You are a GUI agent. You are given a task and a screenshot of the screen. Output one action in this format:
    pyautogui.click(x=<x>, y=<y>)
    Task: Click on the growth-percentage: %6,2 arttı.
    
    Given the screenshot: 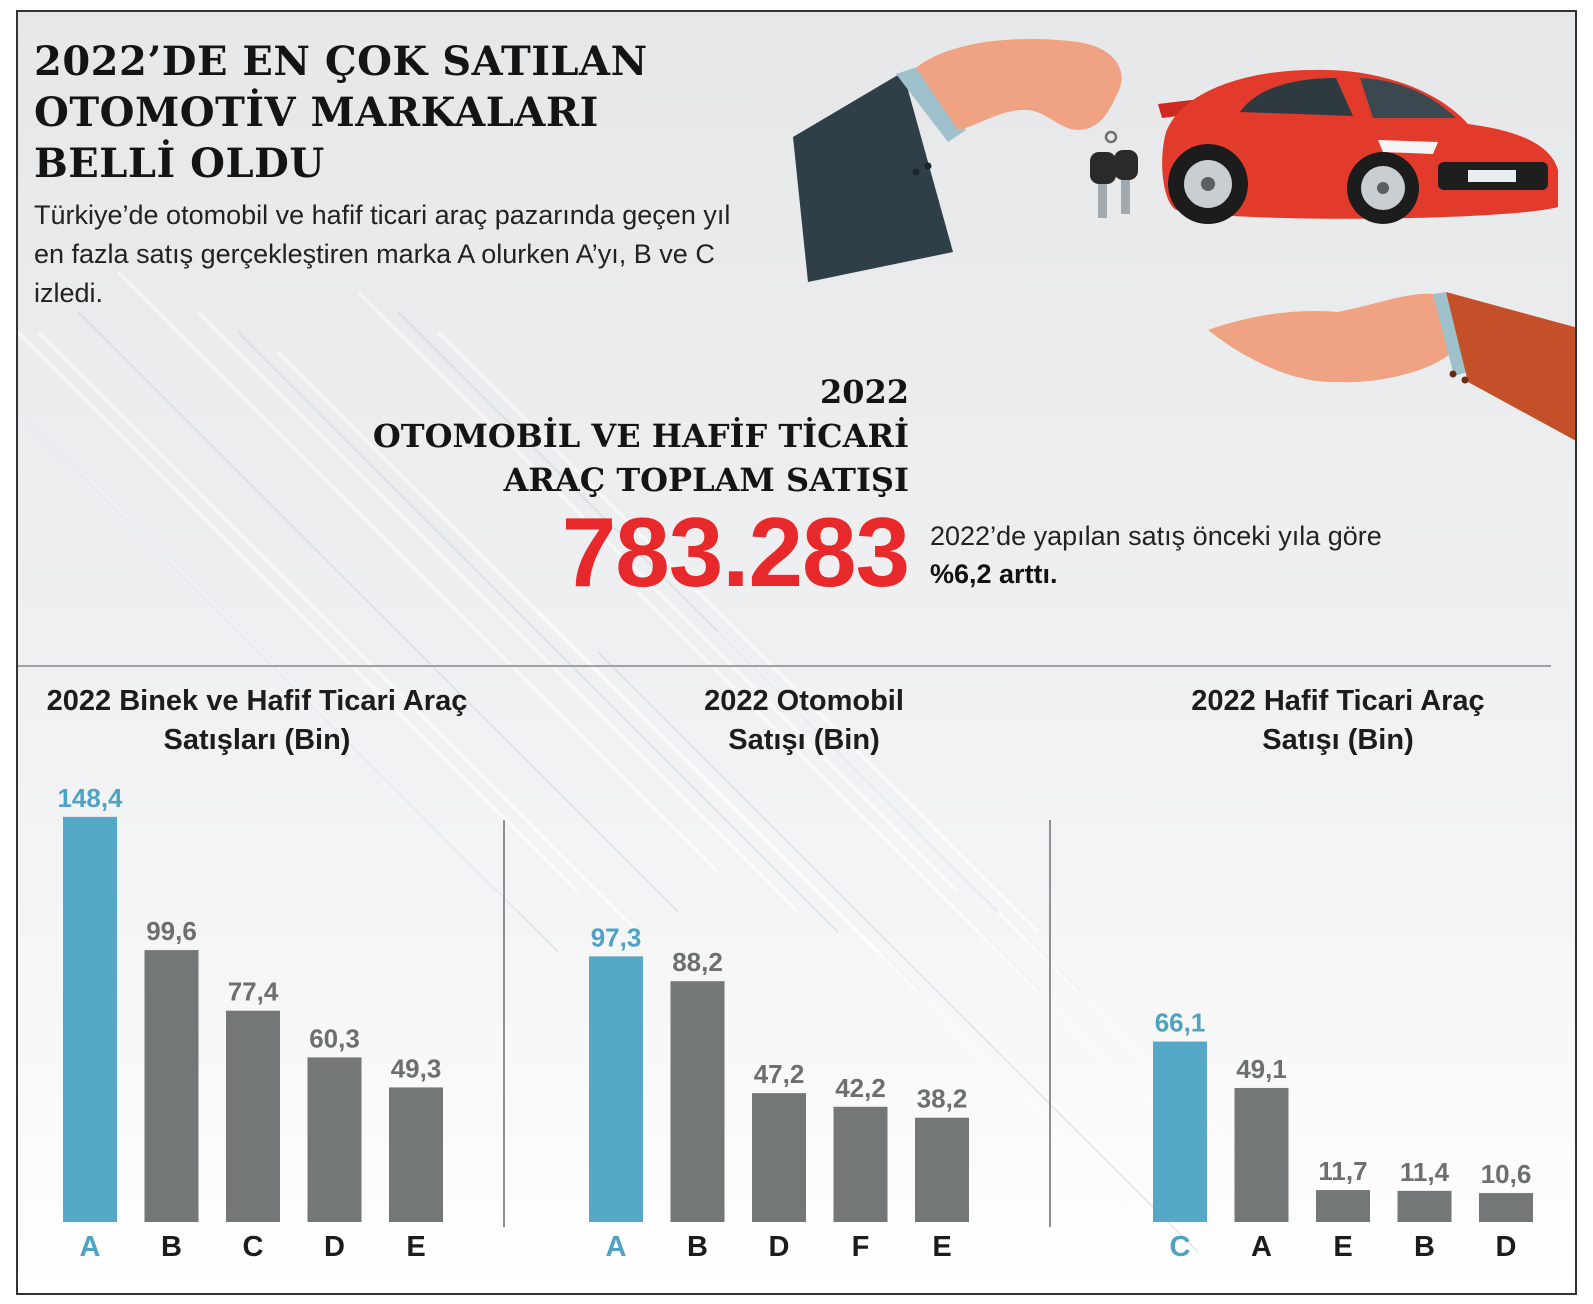 What is the action you would take?
    pyautogui.click(x=994, y=574)
    